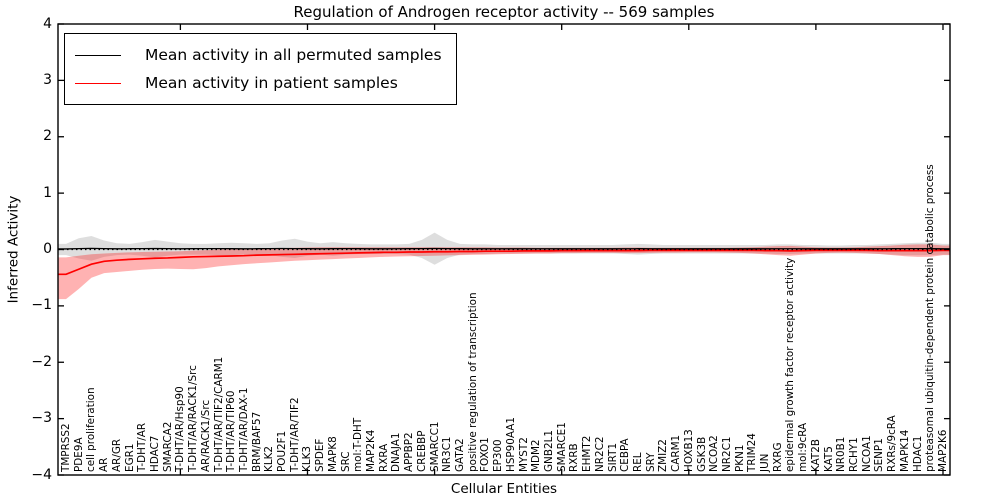 This screenshot has width=1000, height=500. I want to click on x-category-label: AR, so click(104, 464).